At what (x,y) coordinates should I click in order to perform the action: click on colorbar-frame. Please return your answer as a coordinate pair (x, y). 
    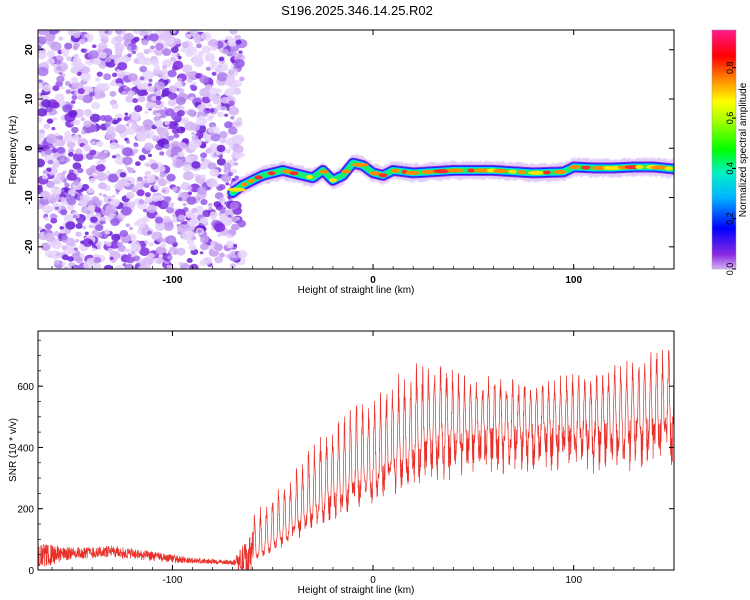
    Looking at the image, I should click on (724, 149).